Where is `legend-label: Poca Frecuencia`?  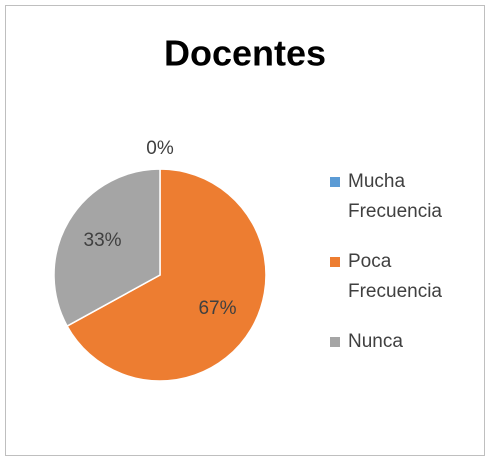 legend-label: Poca Frecuencia is located at coordinates (395, 276).